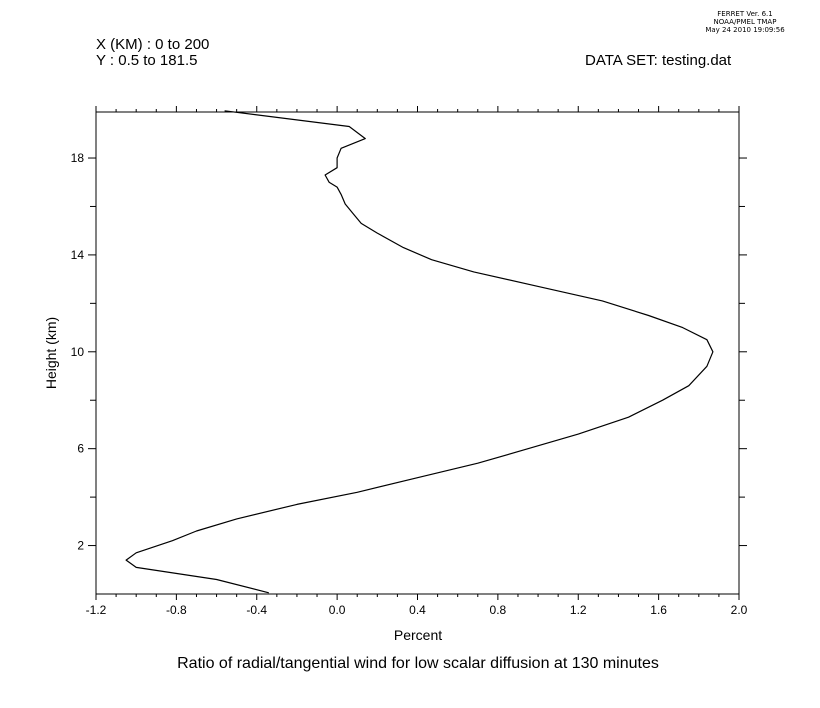  What do you see at coordinates (658, 610) in the screenshot?
I see `x-tick-label: 1.6` at bounding box center [658, 610].